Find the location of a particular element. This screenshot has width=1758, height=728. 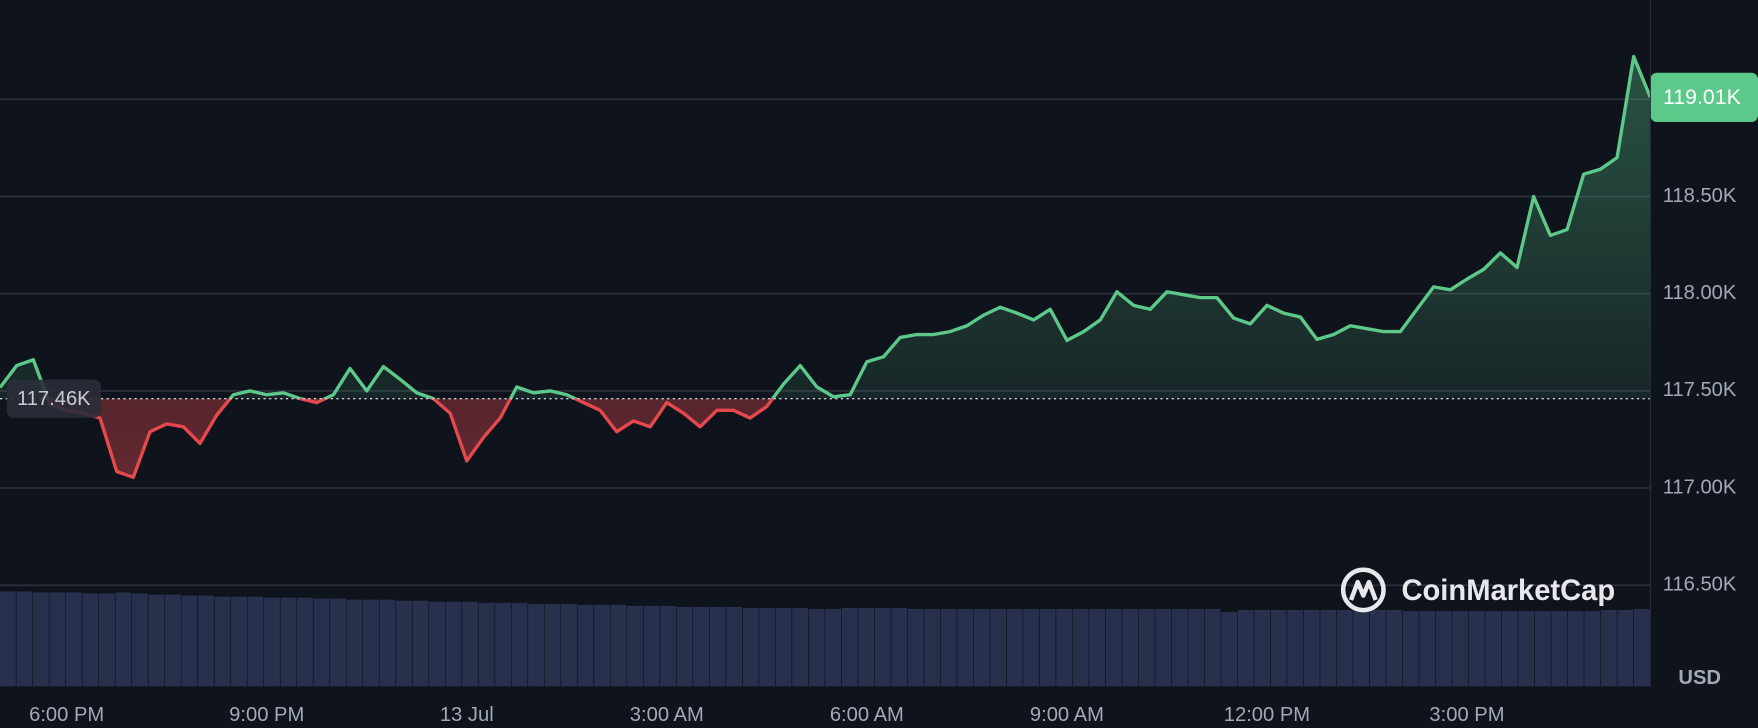

watermark-logo-m is located at coordinates (1363, 590).